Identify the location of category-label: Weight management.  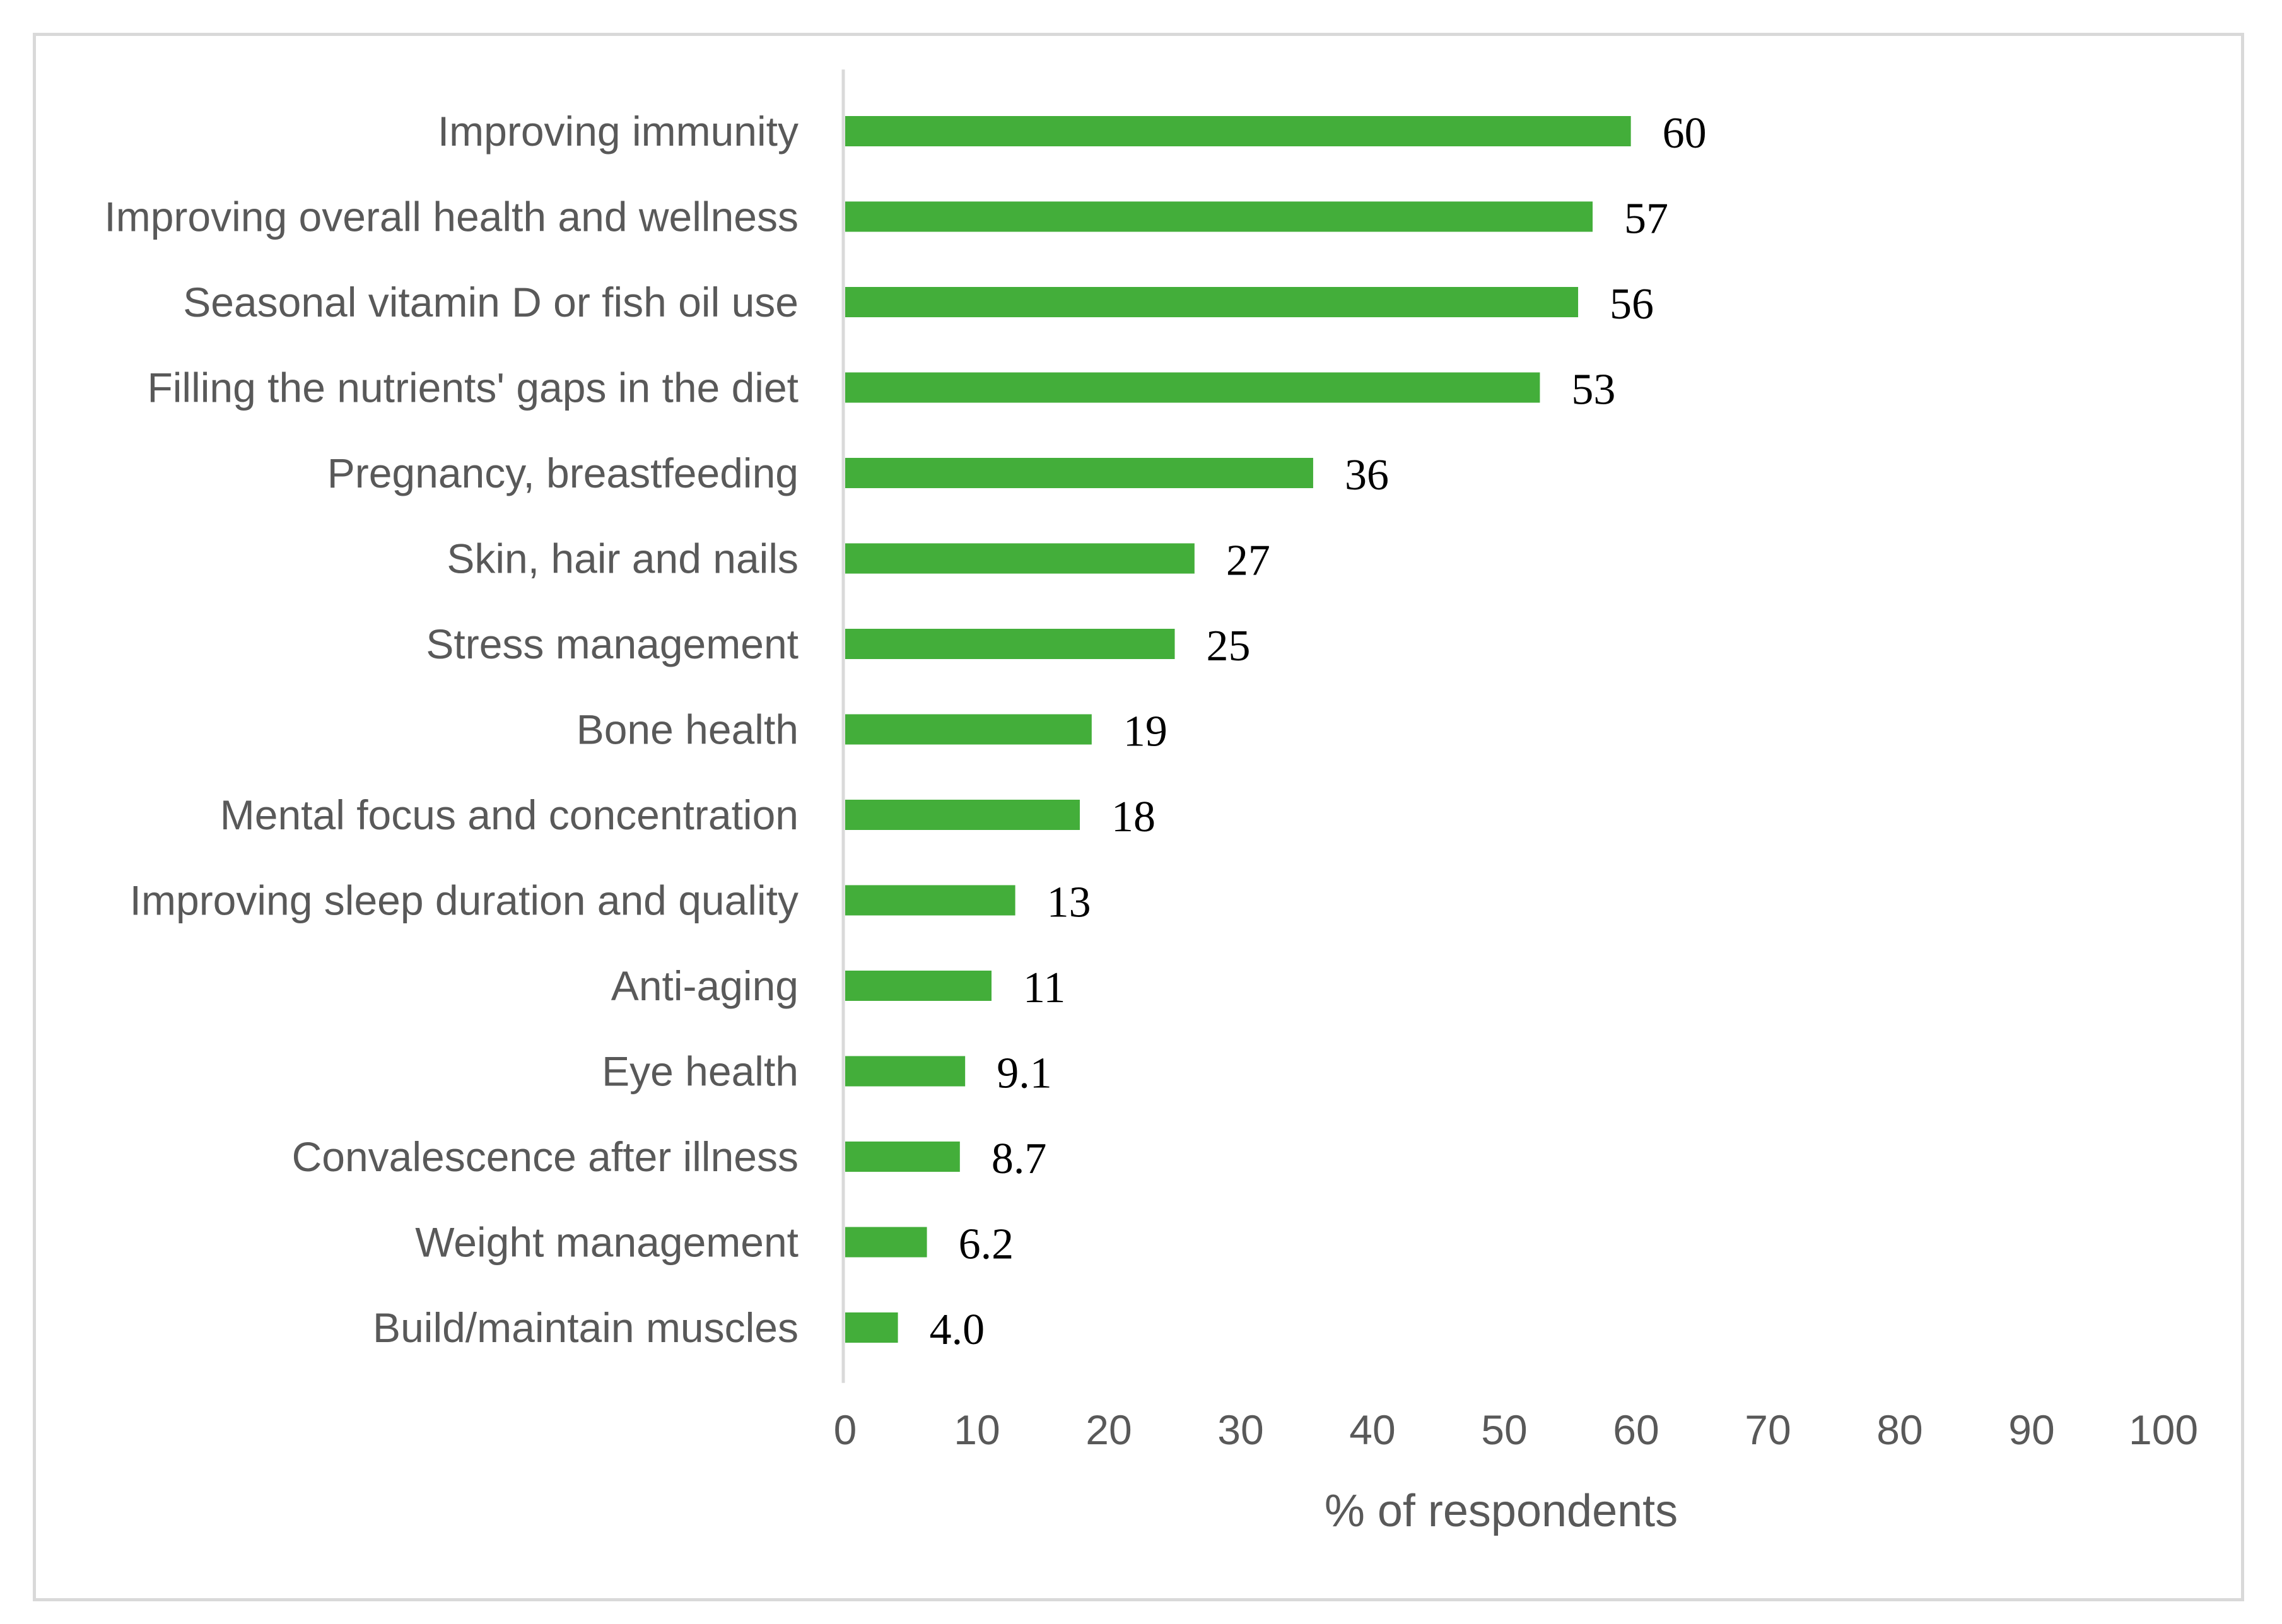
(607, 1242).